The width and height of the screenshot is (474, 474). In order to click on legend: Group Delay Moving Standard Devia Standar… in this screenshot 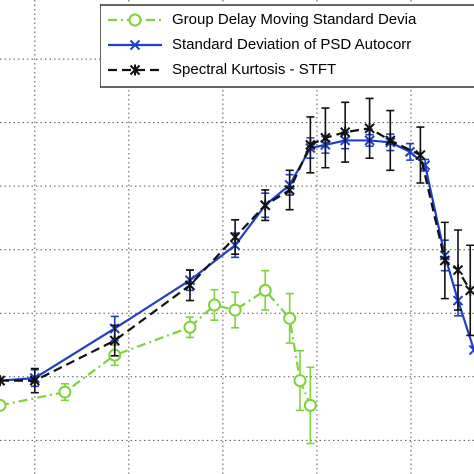, I will do `click(287, 46)`.